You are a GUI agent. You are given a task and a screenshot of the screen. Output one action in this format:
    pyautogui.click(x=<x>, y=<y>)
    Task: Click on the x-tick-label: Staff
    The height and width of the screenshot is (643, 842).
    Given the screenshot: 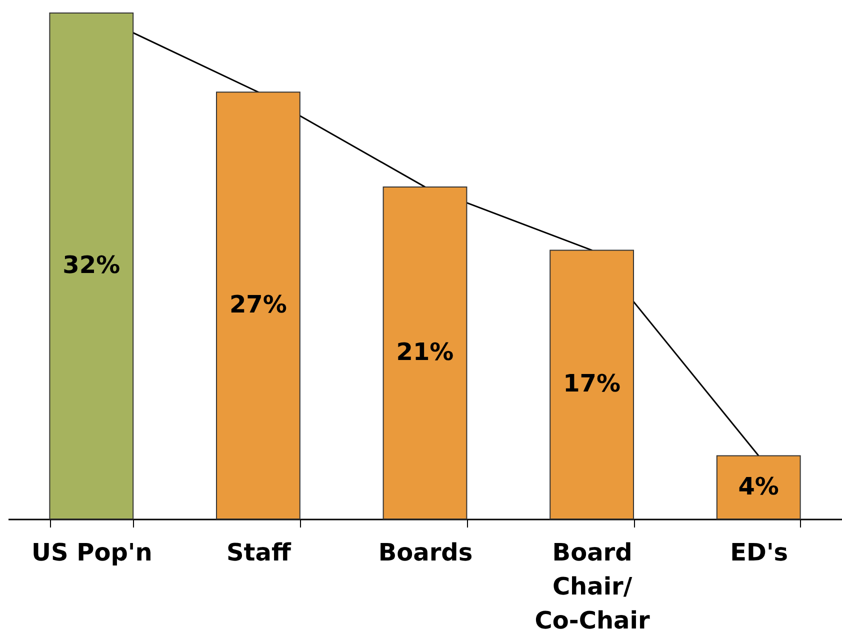 What is the action you would take?
    pyautogui.click(x=259, y=552)
    